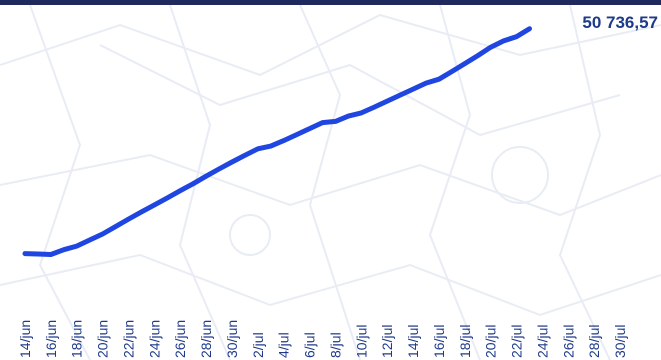  Describe the element at coordinates (413, 341) in the screenshot. I see `x-tick-label: 14/jul` at that location.